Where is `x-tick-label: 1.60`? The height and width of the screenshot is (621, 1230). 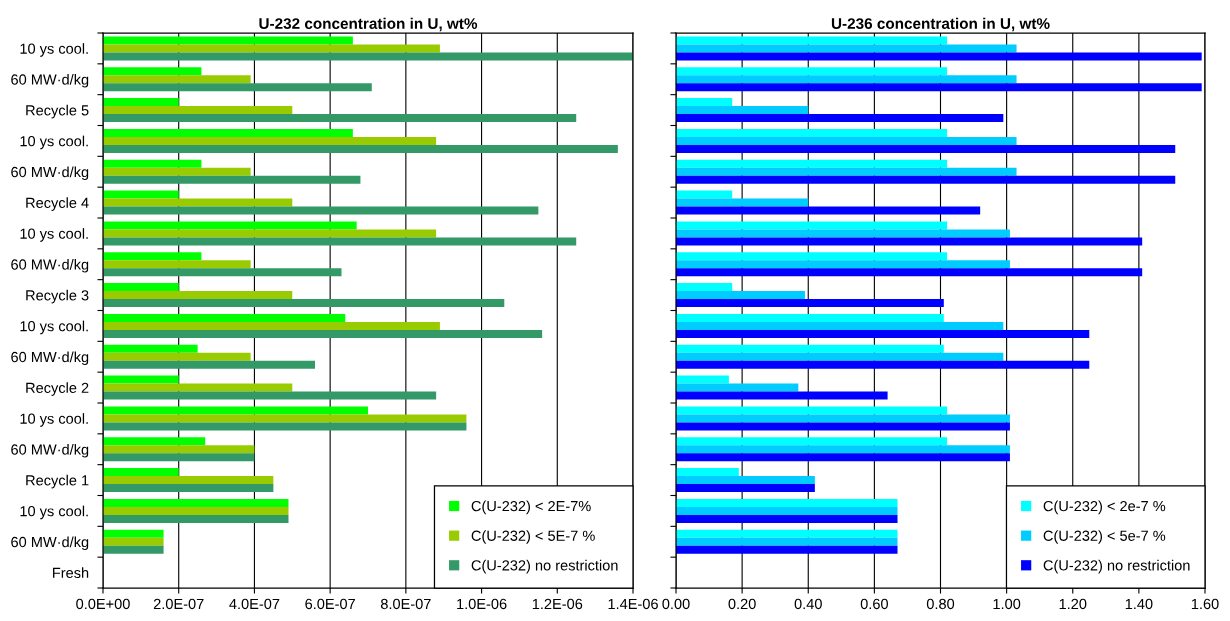 x-tick-label: 1.60 is located at coordinates (1205, 604).